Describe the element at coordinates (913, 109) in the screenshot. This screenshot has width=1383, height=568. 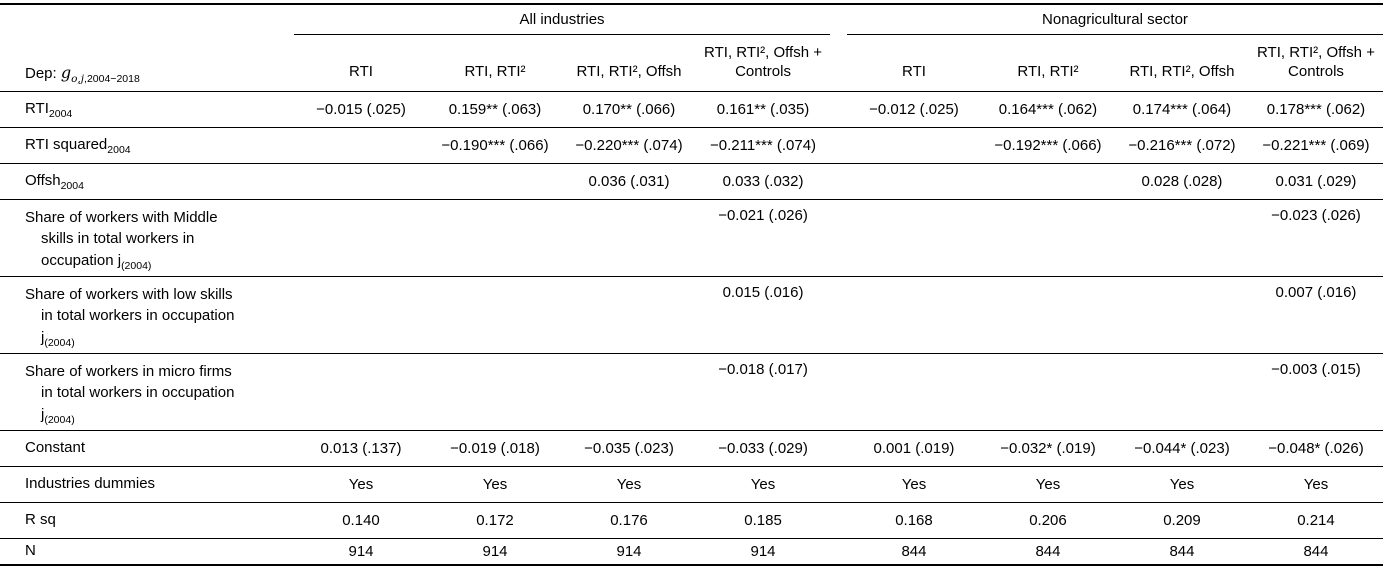
I see `cell-value: −0.012 (.025)` at that location.